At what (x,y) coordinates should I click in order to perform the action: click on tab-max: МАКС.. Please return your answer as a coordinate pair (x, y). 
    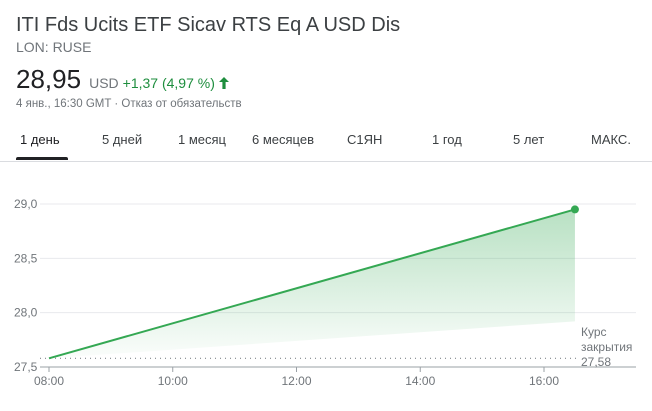
    Looking at the image, I should click on (611, 139).